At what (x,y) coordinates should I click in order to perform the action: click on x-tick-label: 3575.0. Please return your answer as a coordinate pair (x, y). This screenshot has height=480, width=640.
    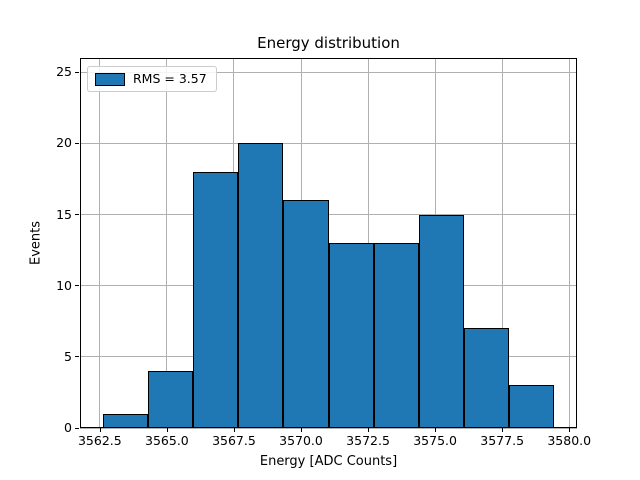
    Looking at the image, I should click on (435, 440).